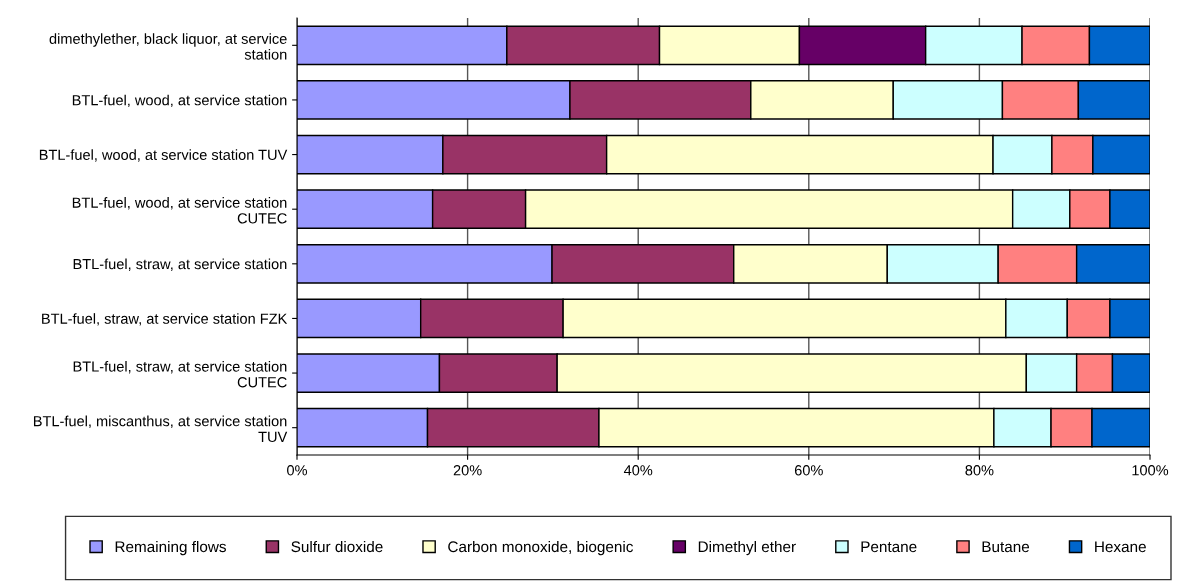 Image resolution: width=1189 pixels, height=586 pixels. What do you see at coordinates (180, 374) in the screenshot?
I see `y-tick-label: BTL-fuel, straw, at service station CUTEC` at bounding box center [180, 374].